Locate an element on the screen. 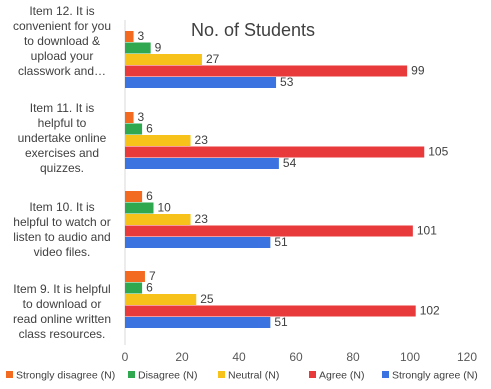 The image size is (491, 389). data-label-item10-series0: 6 is located at coordinates (149, 196).